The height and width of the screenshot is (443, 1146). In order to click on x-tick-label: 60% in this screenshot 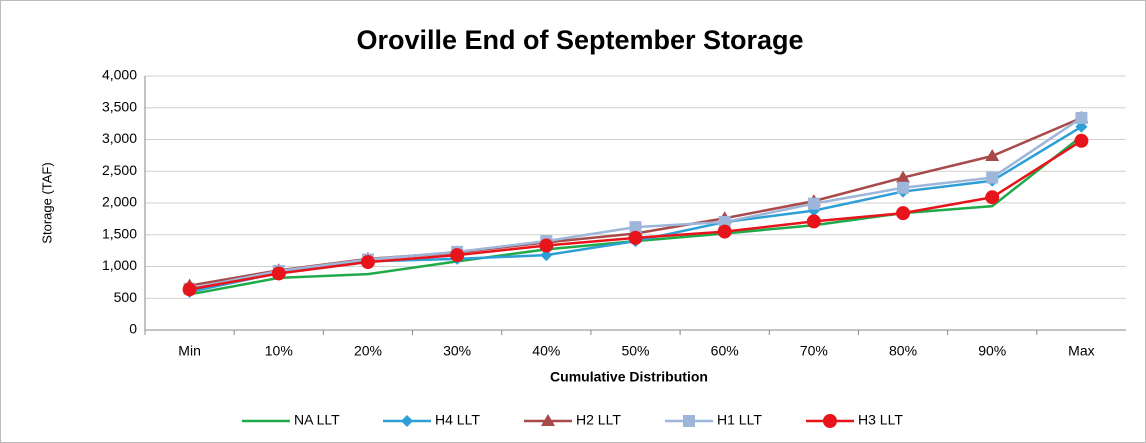, I will do `click(725, 351)`.